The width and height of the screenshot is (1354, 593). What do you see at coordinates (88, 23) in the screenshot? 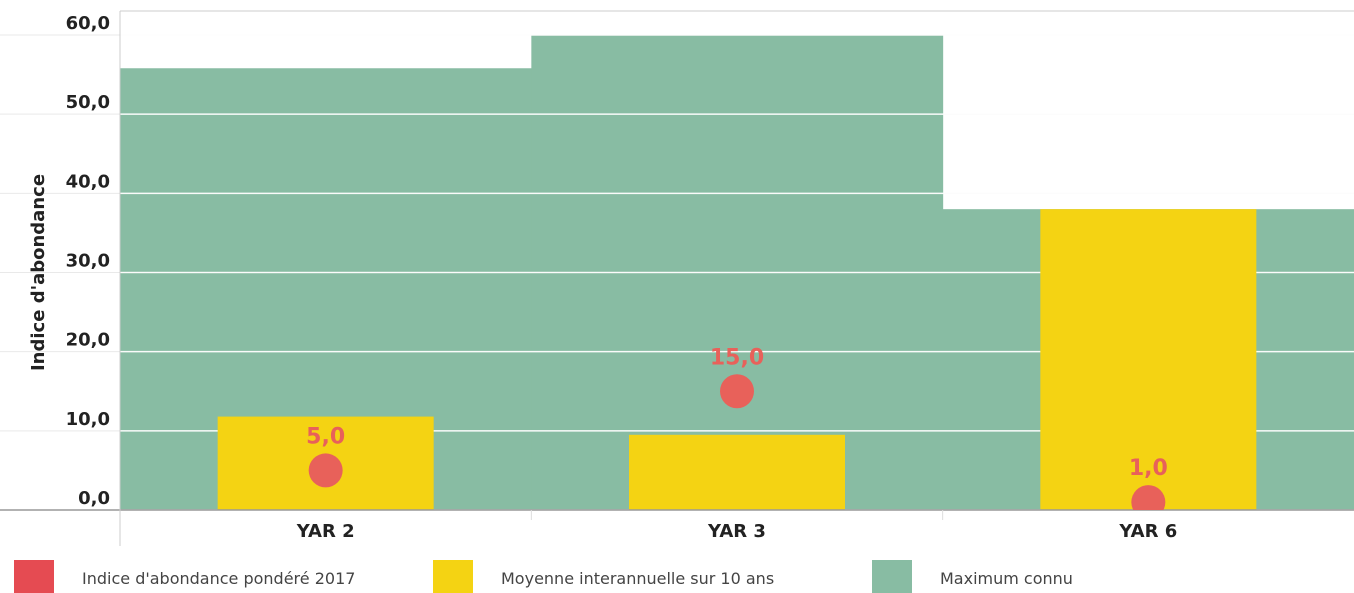
I see `y-tick-label: 60,0` at bounding box center [88, 23].